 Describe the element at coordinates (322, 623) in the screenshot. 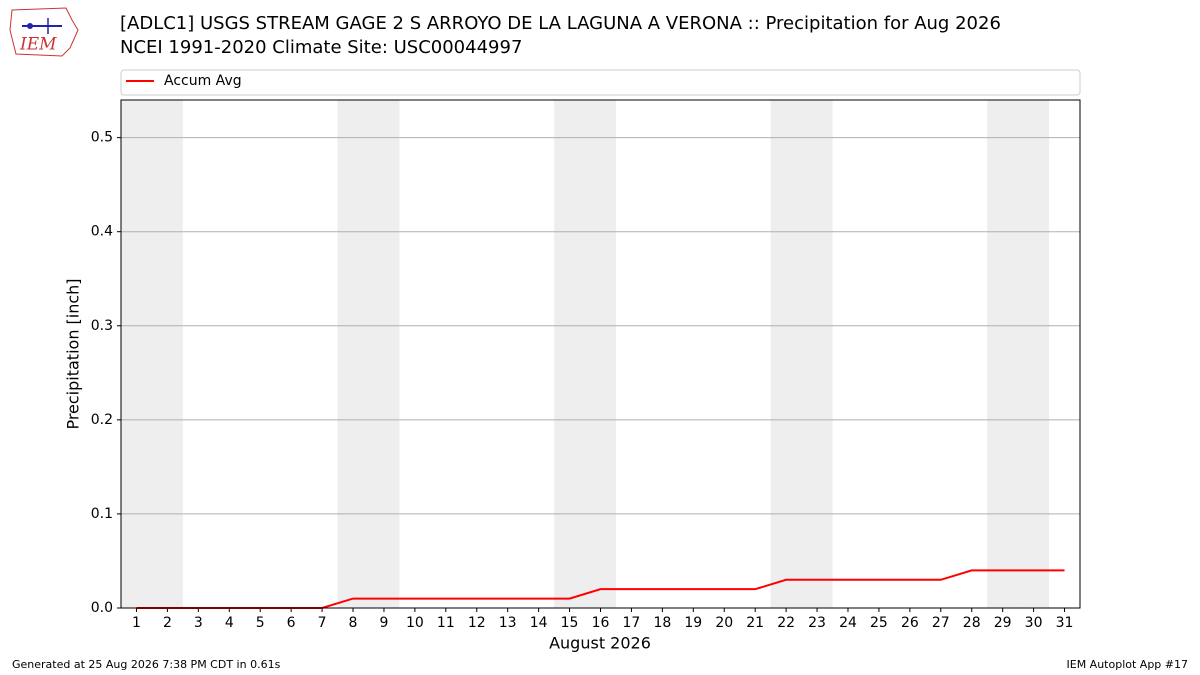

I see `x-tick-label: 7` at that location.